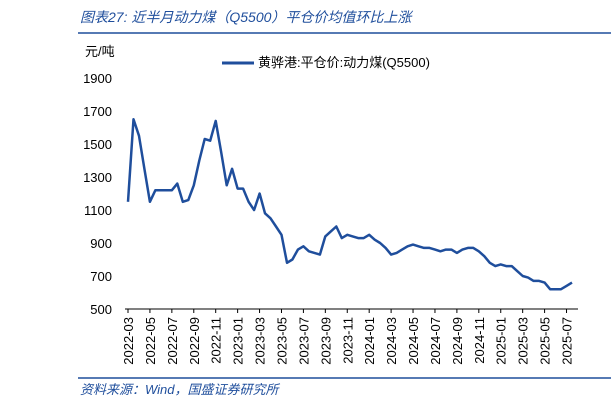 Image resolution: width=611 pixels, height=415 pixels. Describe the element at coordinates (325, 341) in the screenshot. I see `x-tick-label: 2023-09` at that location.